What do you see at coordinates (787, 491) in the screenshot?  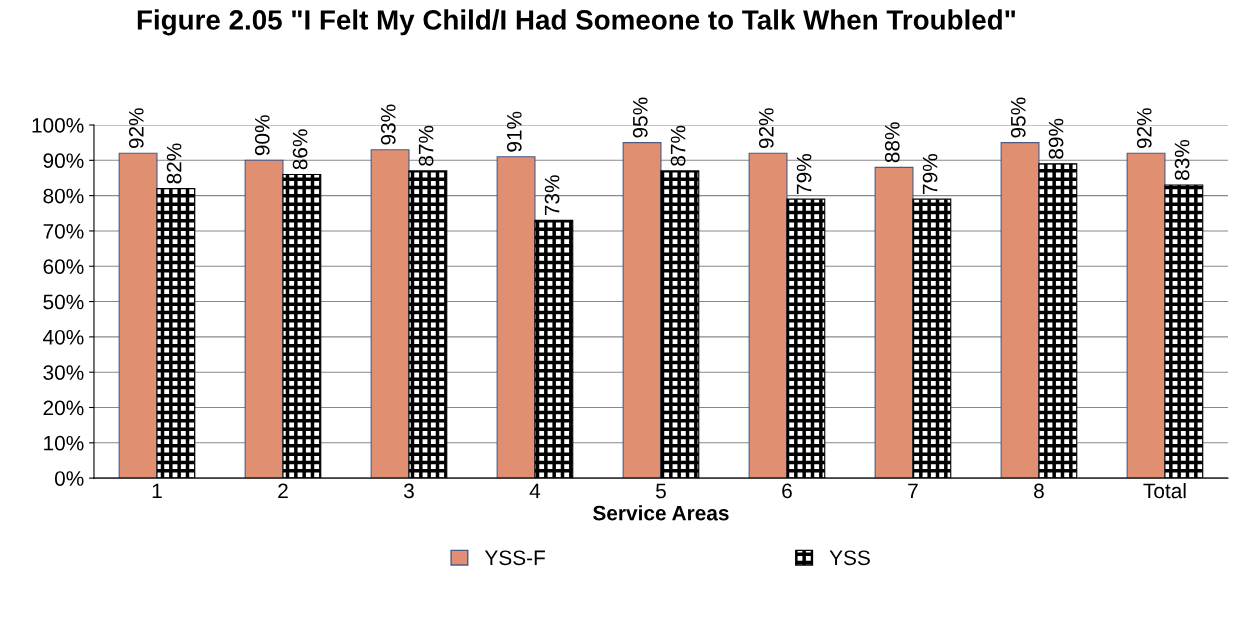 I see `x-tick-label: 6` at bounding box center [787, 491].